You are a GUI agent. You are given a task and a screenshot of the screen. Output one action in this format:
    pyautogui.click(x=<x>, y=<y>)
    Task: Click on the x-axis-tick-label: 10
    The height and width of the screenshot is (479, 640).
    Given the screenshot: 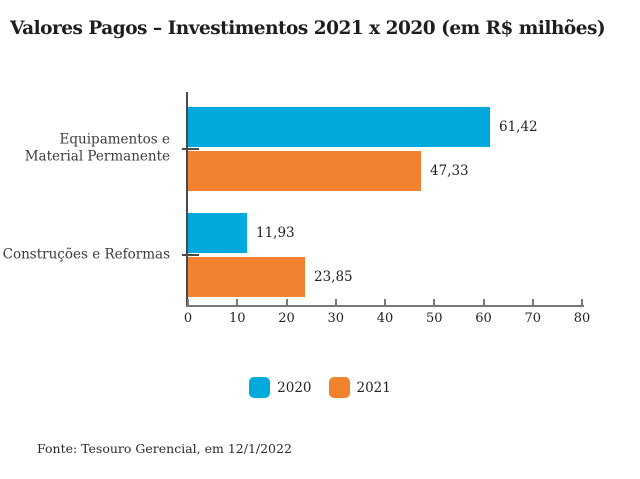 What is the action you would take?
    pyautogui.click(x=237, y=318)
    